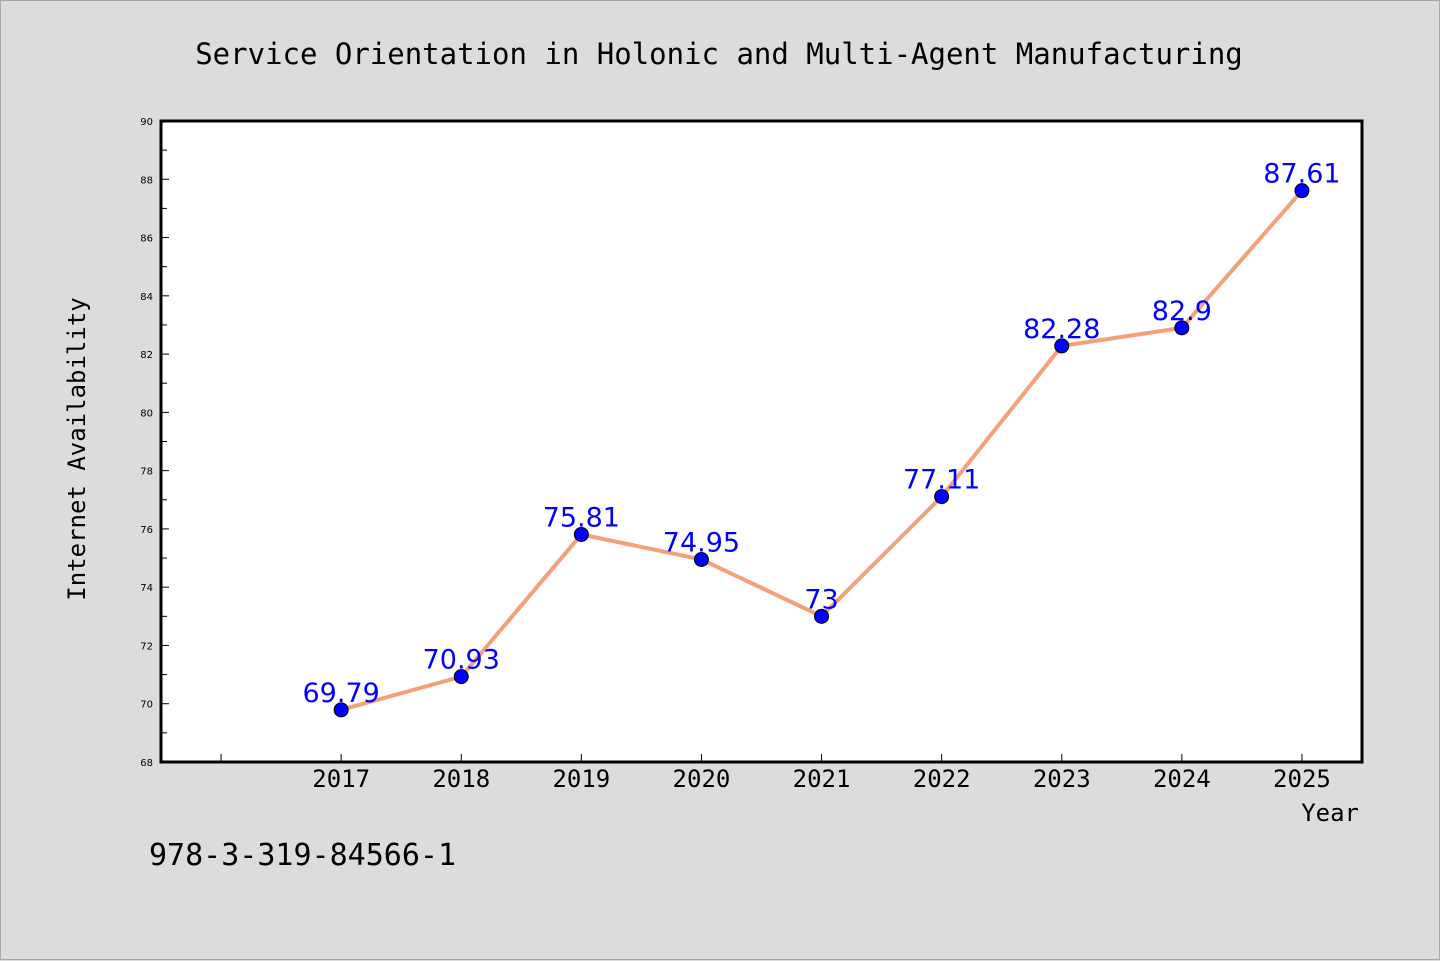  What do you see at coordinates (154, 443) in the screenshot?
I see `y-axis: 68 70 72 74 76 78 80 82 84 86 88 90` at bounding box center [154, 443].